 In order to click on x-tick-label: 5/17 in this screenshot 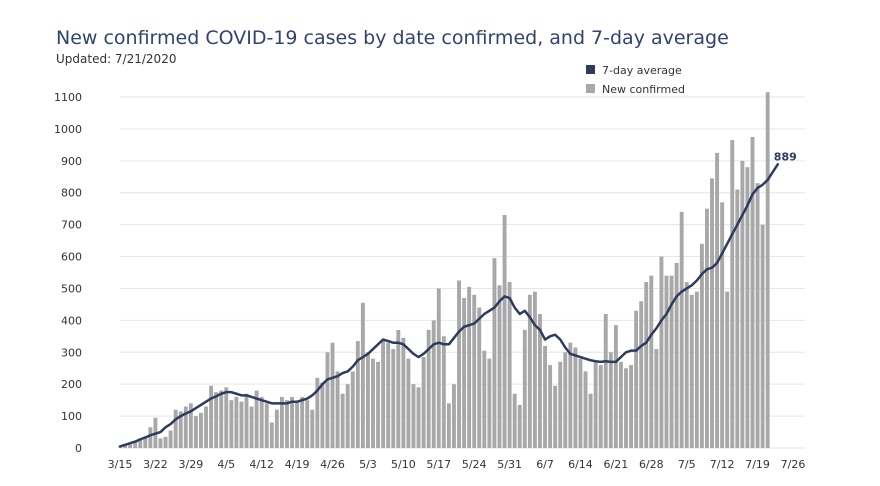, I will do `click(438, 464)`.